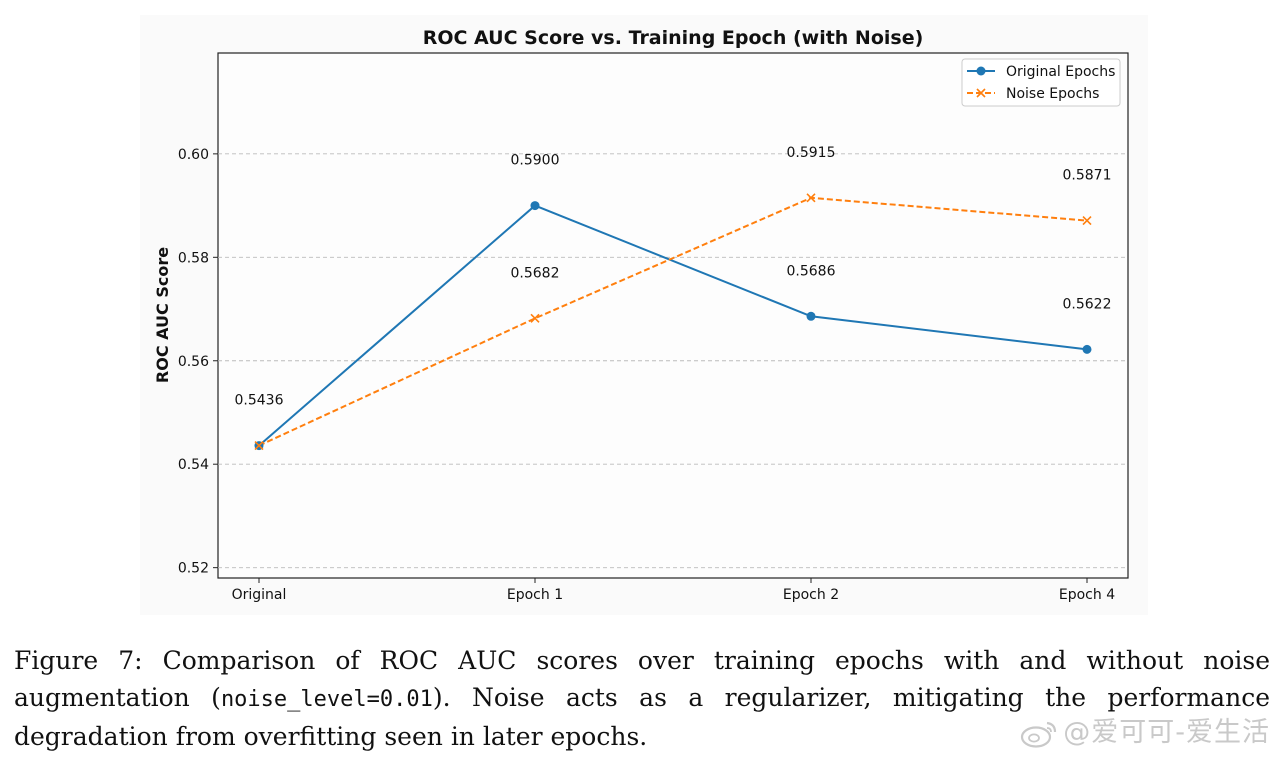  I want to click on legend-marker-original, so click(981, 71).